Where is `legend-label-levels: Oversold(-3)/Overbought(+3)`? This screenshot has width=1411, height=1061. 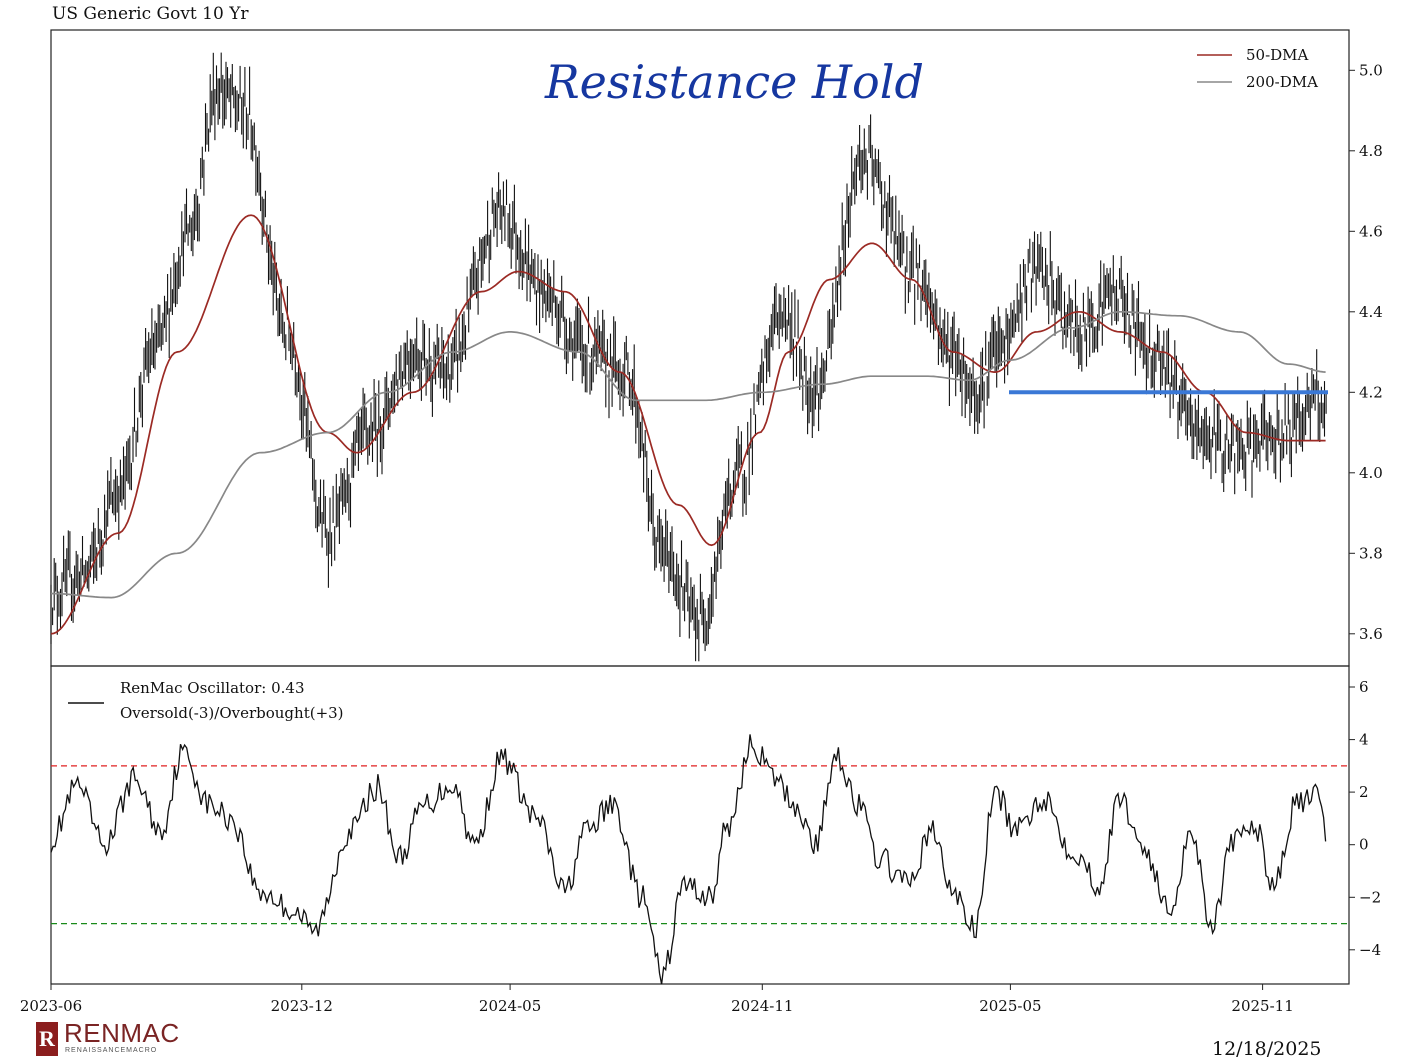 legend-label-levels: Oversold(-3)/Overbought(+3) is located at coordinates (232, 713).